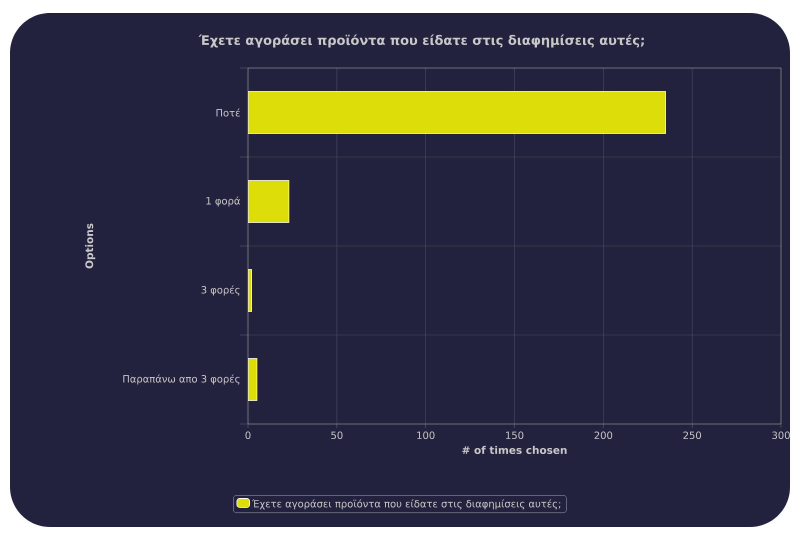  Describe the element at coordinates (692, 436) in the screenshot. I see `x-tick-label: 250` at that location.